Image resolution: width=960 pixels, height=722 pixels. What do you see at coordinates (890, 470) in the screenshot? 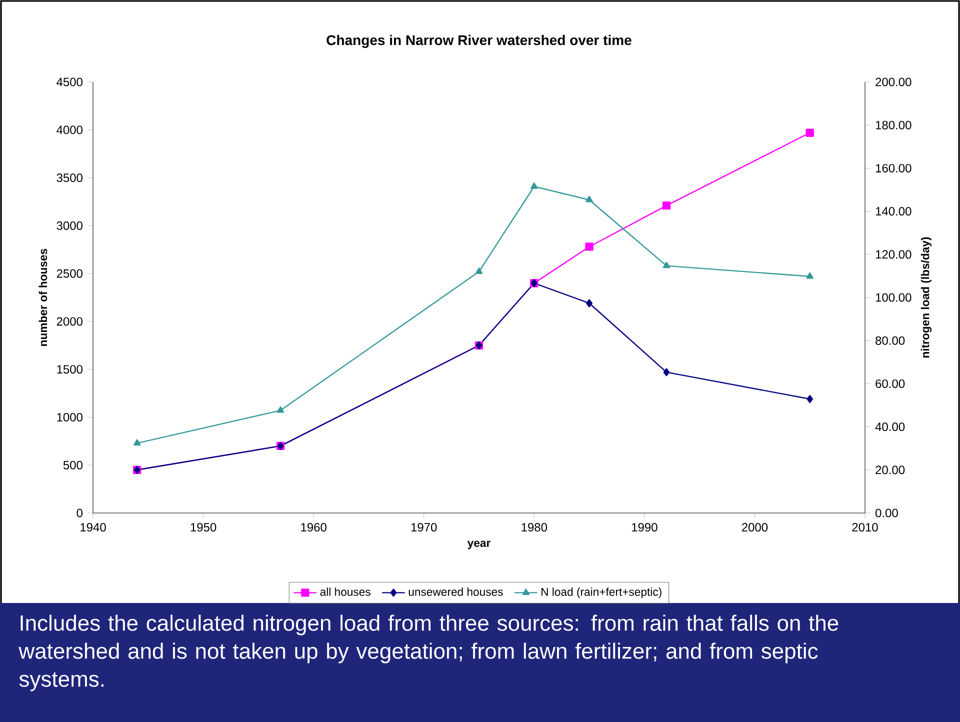
I see `y2-tick-label: 20.00` at bounding box center [890, 470].